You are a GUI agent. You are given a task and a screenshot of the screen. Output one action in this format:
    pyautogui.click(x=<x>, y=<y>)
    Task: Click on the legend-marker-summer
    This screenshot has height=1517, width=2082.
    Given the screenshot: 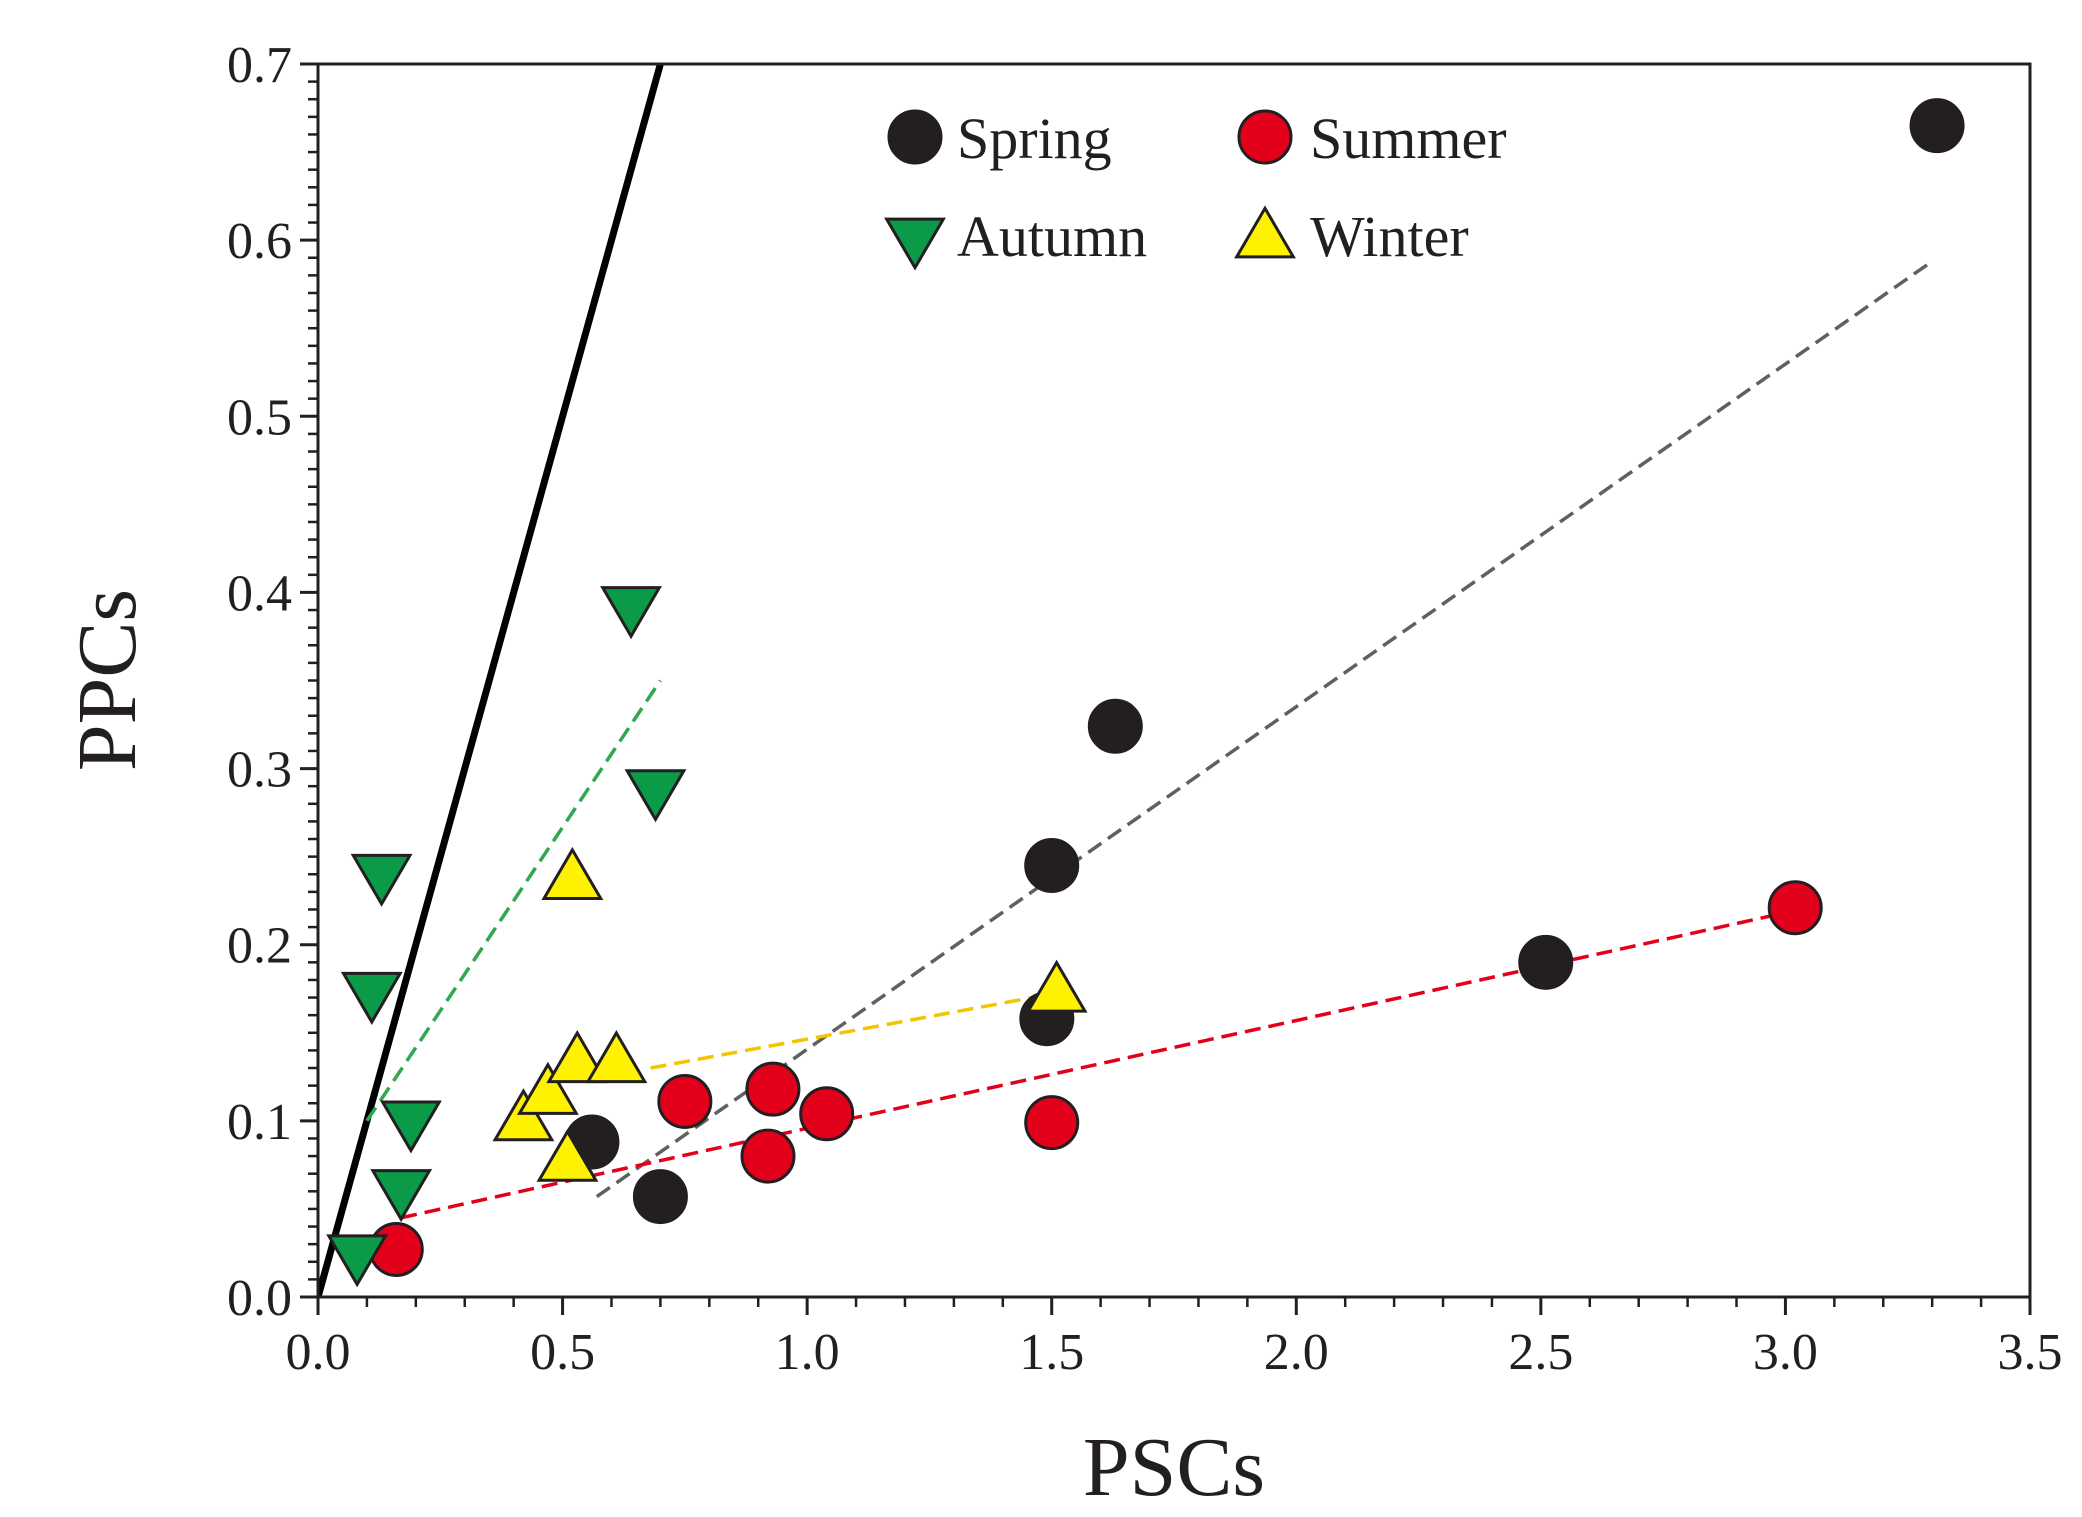 What is the action you would take?
    pyautogui.click(x=1265, y=137)
    